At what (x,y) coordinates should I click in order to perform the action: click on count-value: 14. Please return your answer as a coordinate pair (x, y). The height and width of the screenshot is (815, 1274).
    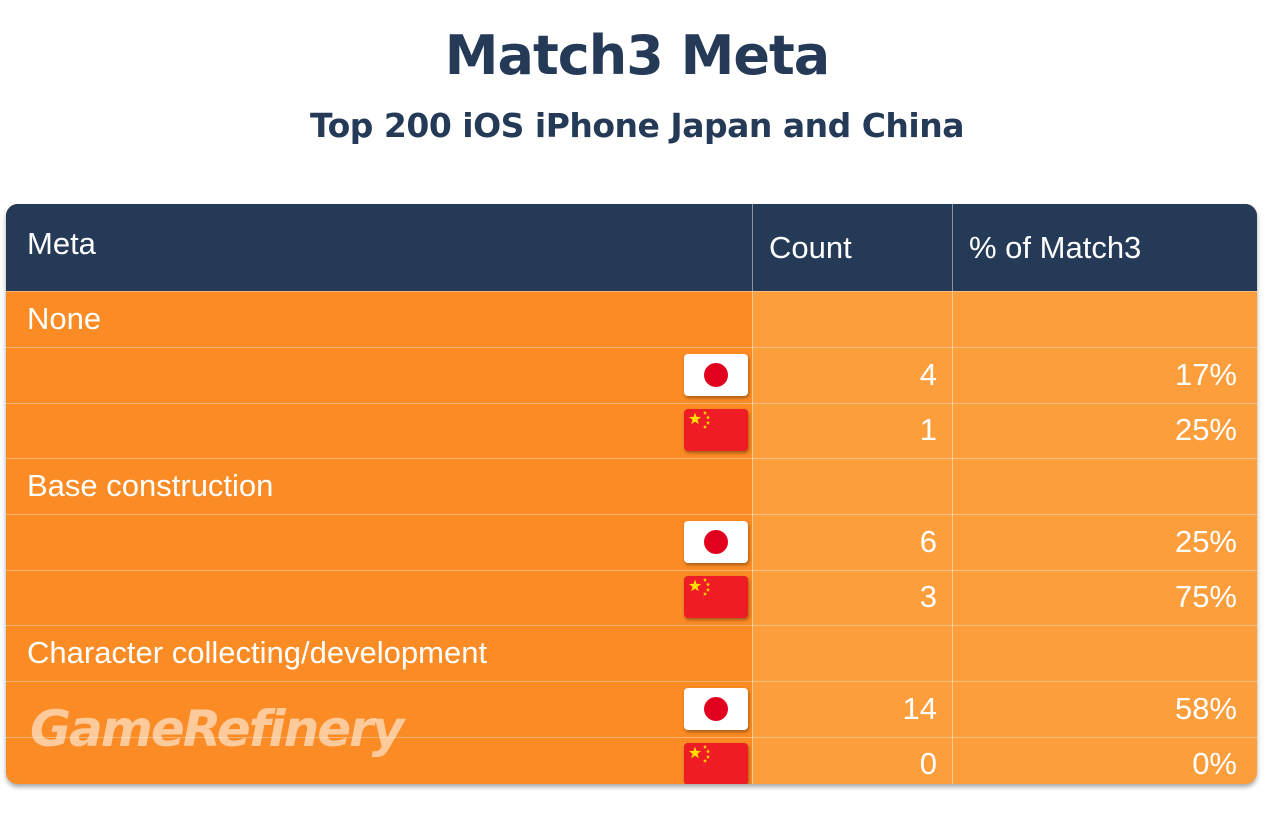
    Looking at the image, I should click on (852, 709).